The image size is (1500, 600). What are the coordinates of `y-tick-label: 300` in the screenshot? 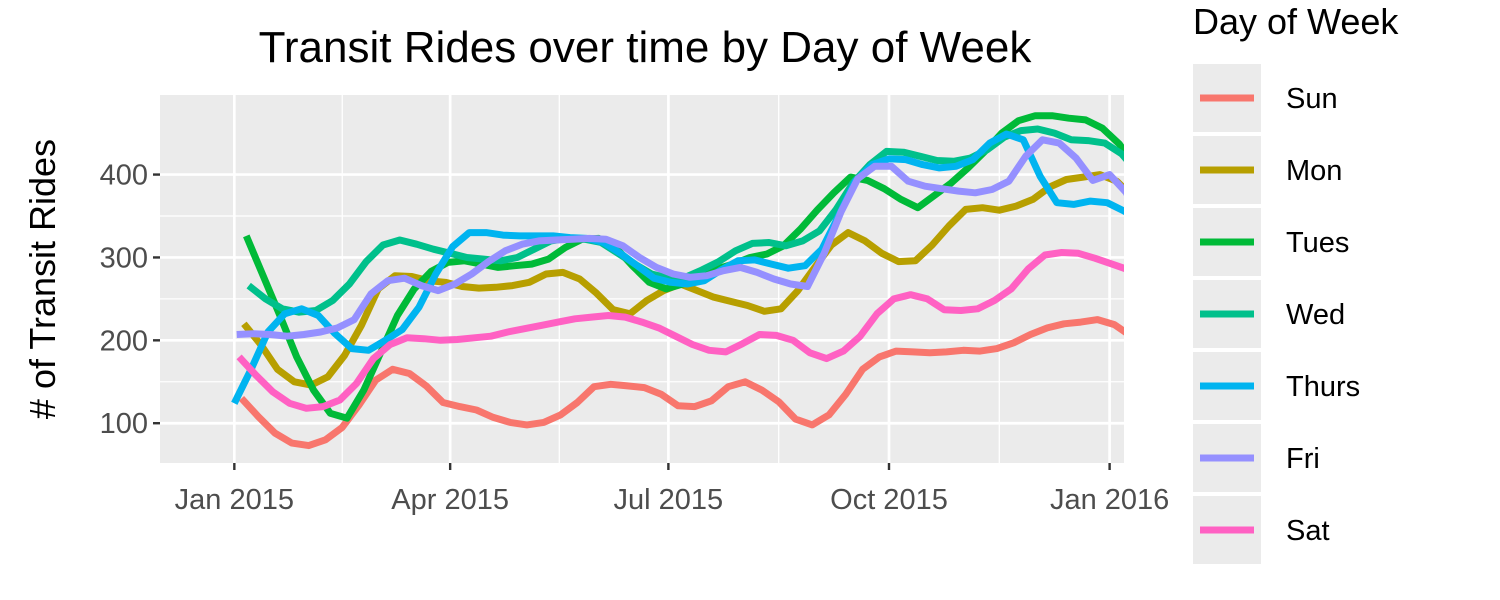 It's located at (124, 258).